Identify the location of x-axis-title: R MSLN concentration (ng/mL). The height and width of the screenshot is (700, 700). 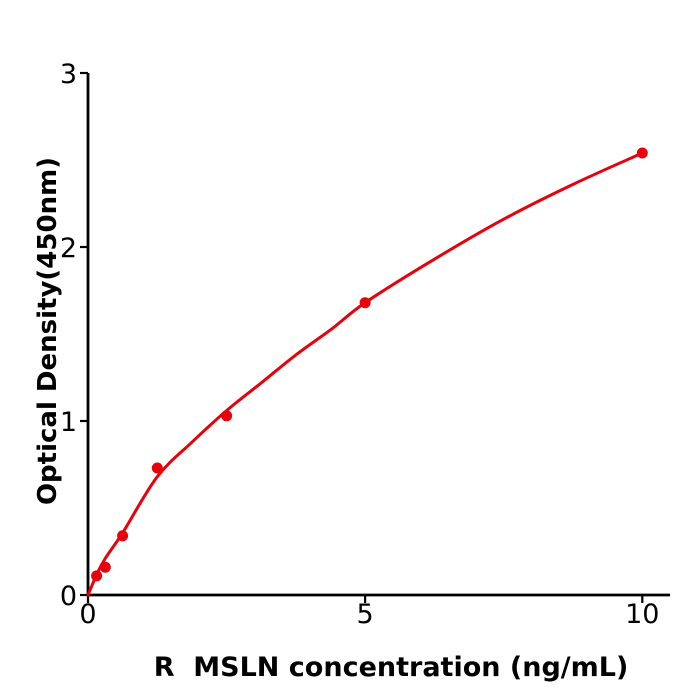
(391, 667).